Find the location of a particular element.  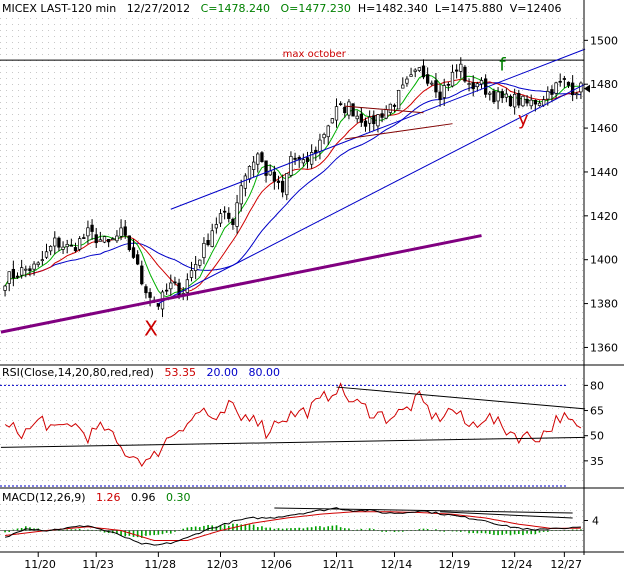

macd-signal-line is located at coordinates (293, 526).